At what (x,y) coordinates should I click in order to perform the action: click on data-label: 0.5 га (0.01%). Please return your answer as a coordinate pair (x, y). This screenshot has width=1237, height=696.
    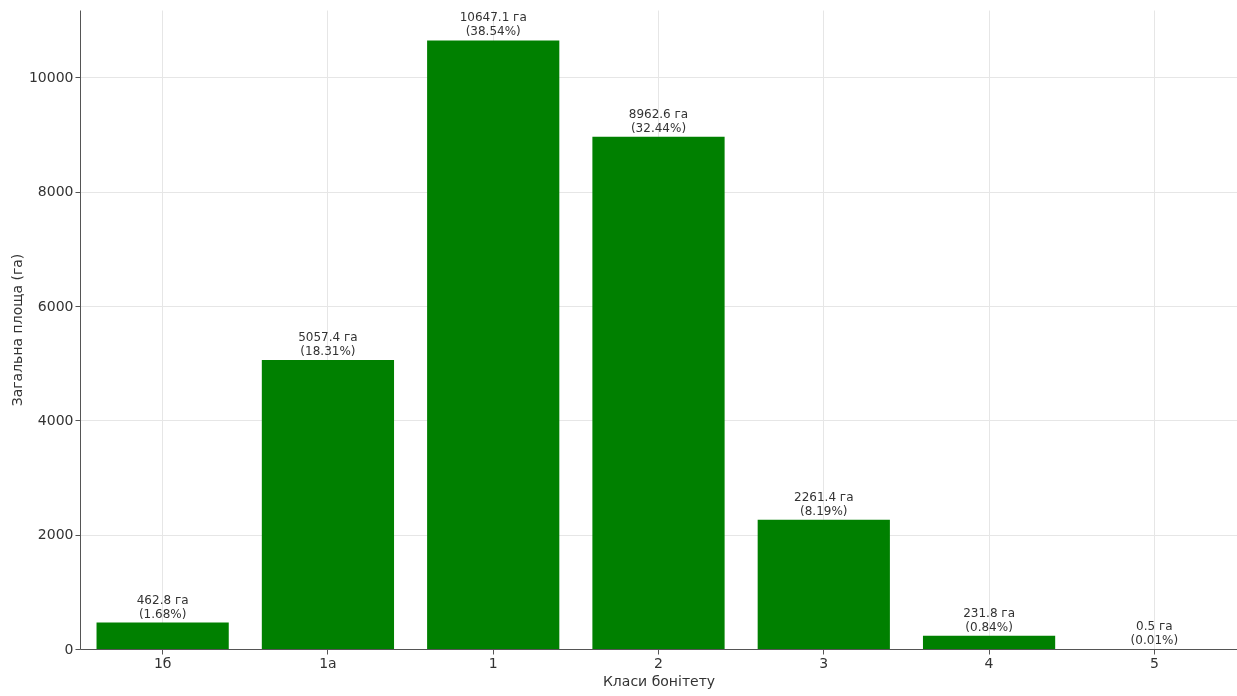
    Looking at the image, I should click on (1154, 632).